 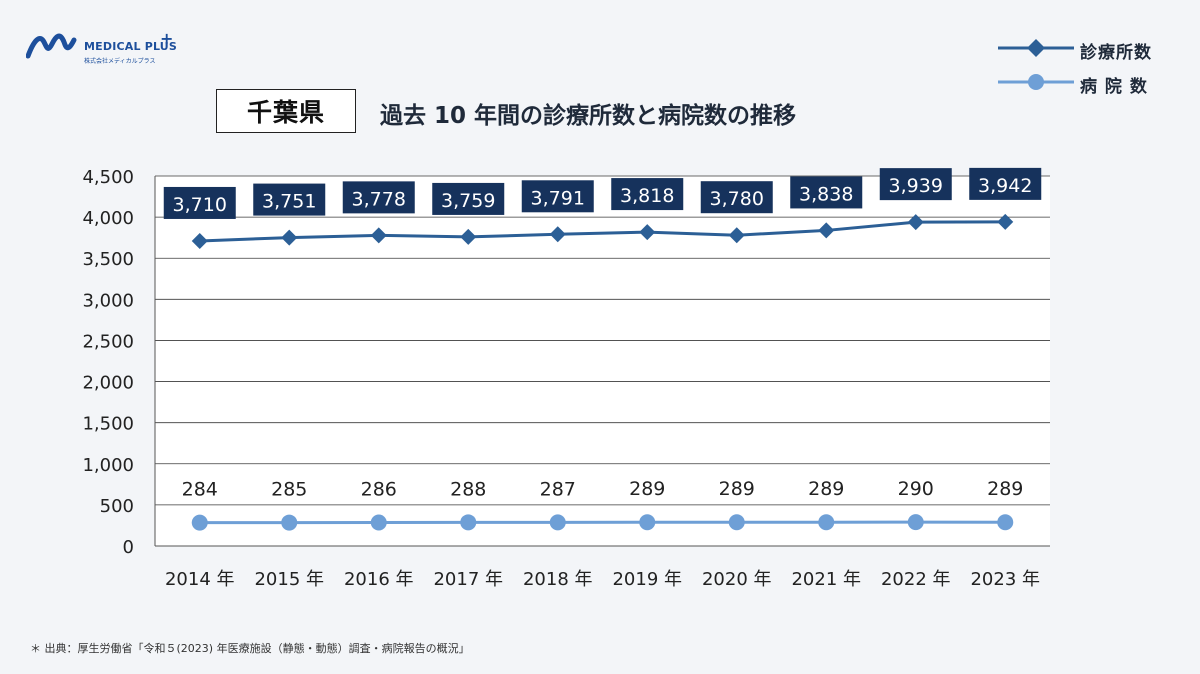 I want to click on data-label-hospitals: 285, so click(x=289, y=490).